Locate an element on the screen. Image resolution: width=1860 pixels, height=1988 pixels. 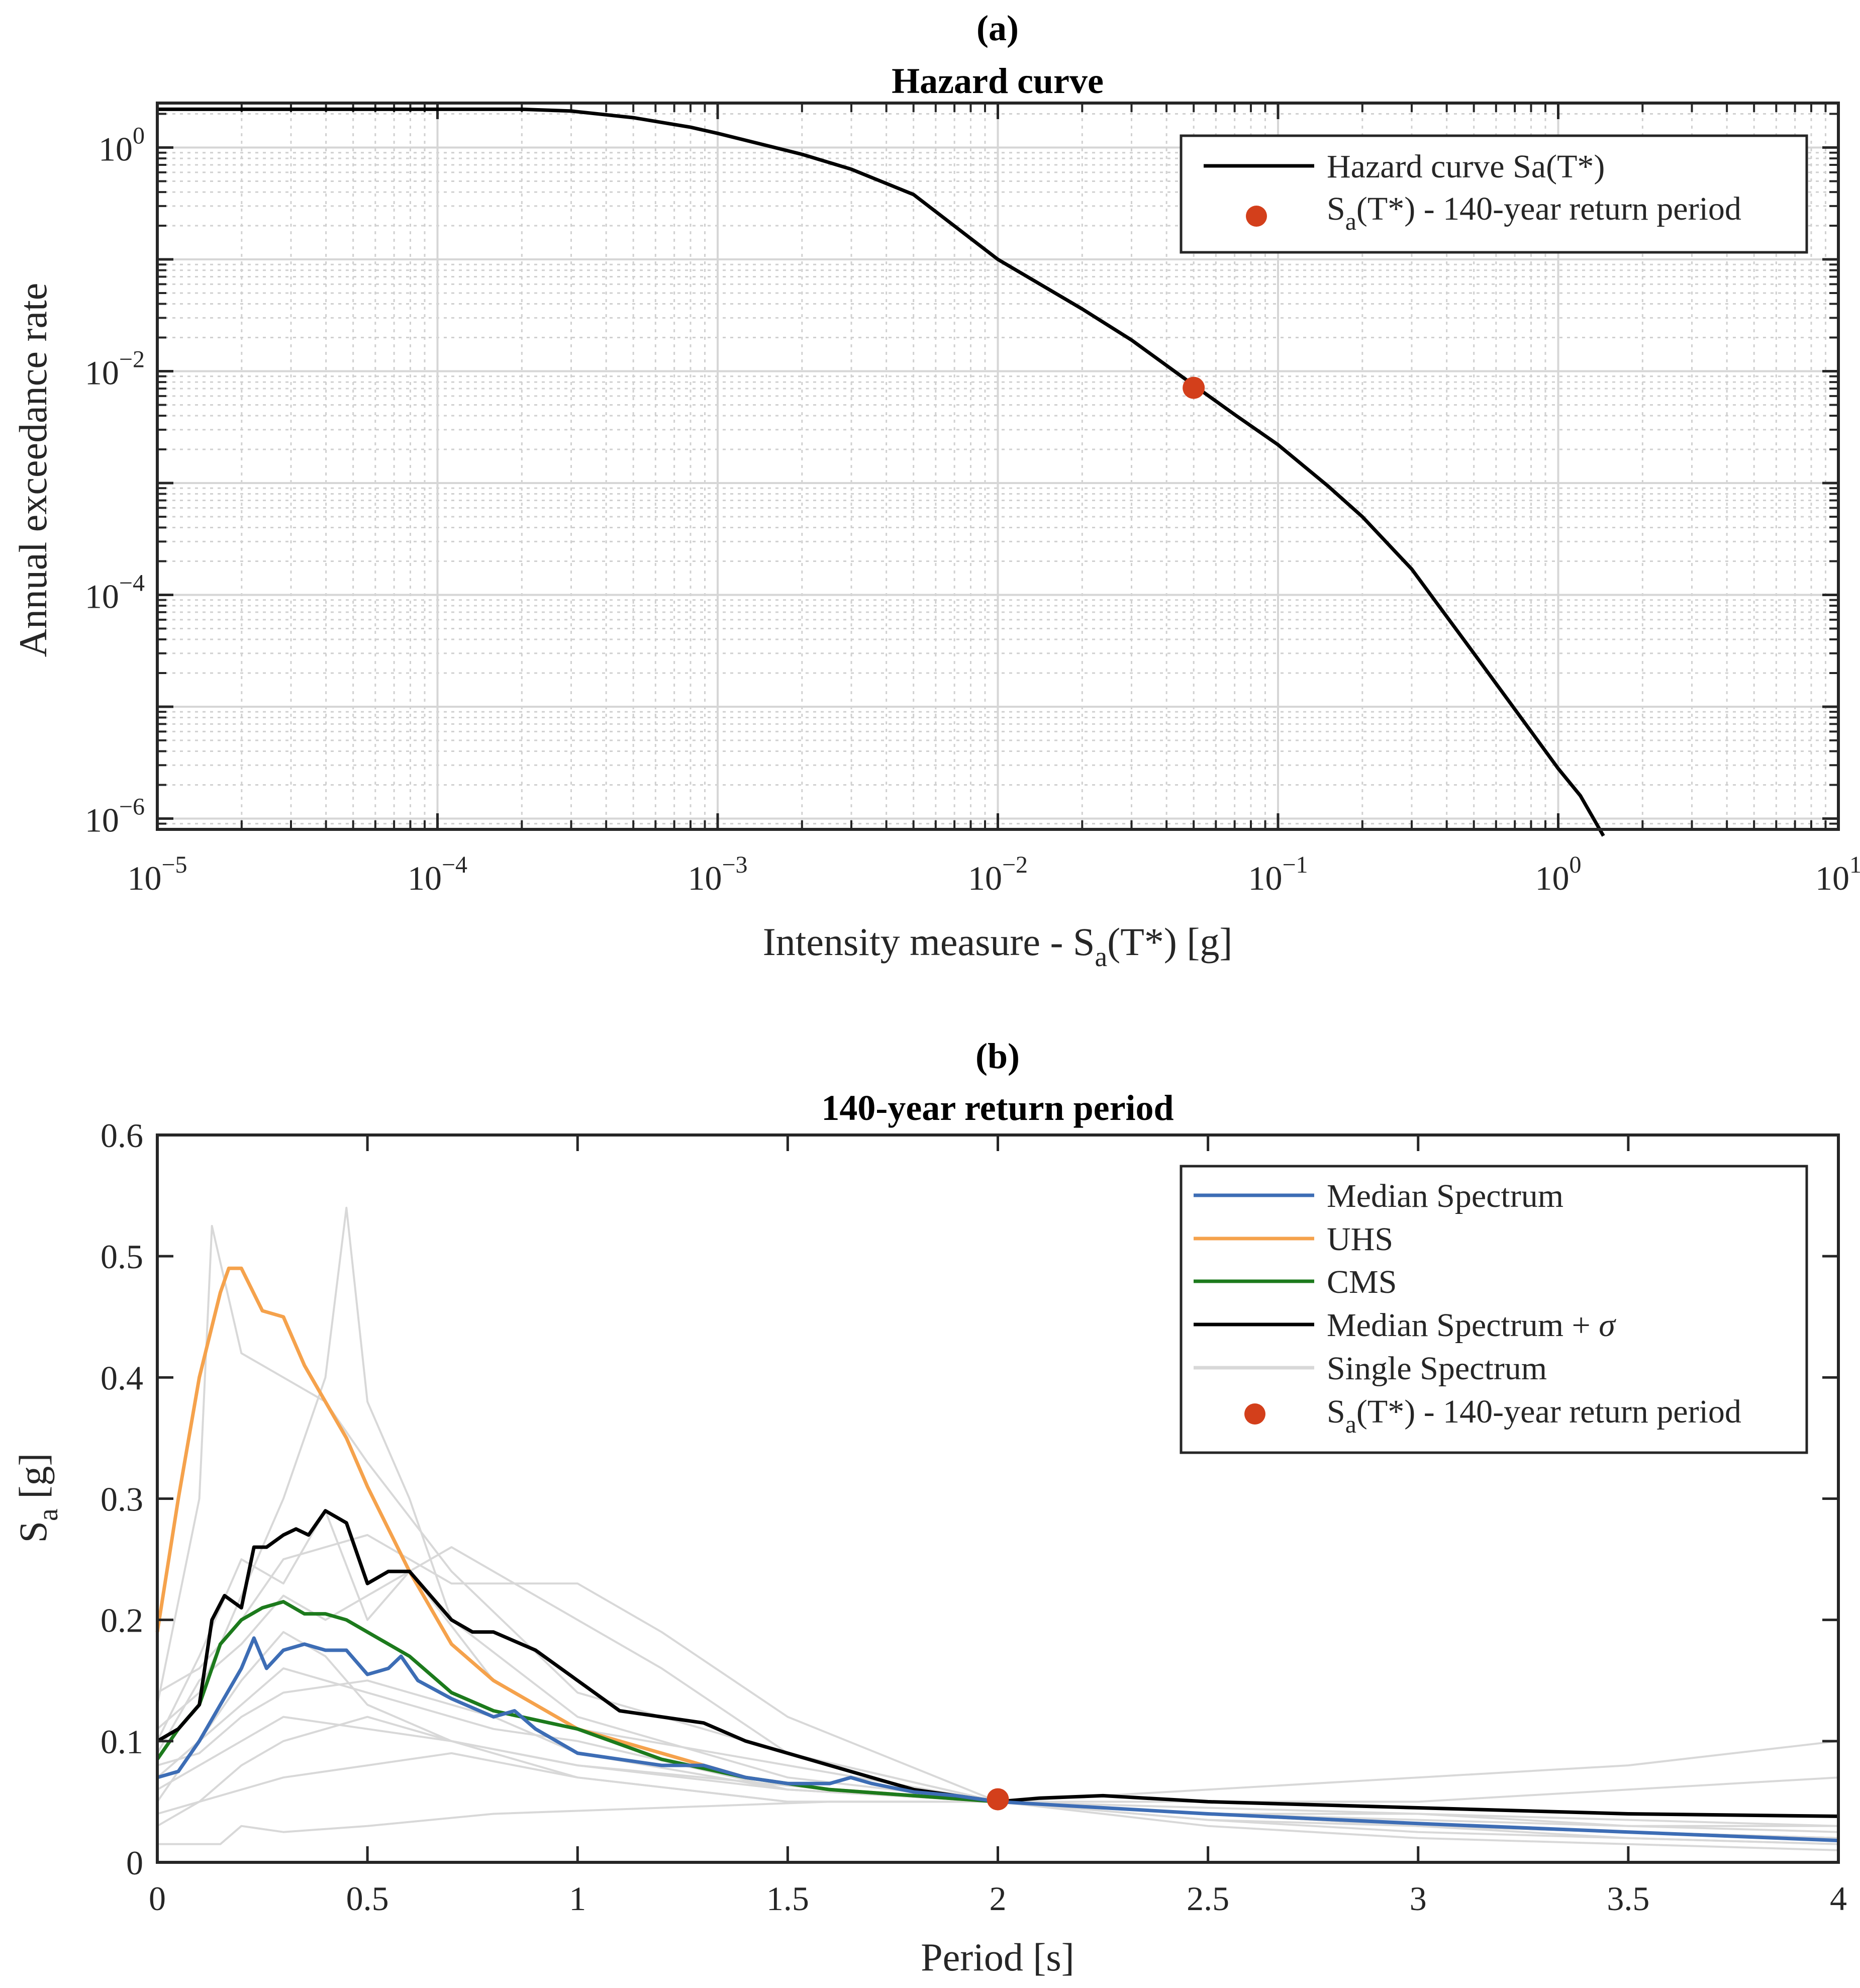
panel-b-x-tick-labels: 0 0.5 1 1.5 2 2.5 3 3.5 4 is located at coordinates (998, 1898).